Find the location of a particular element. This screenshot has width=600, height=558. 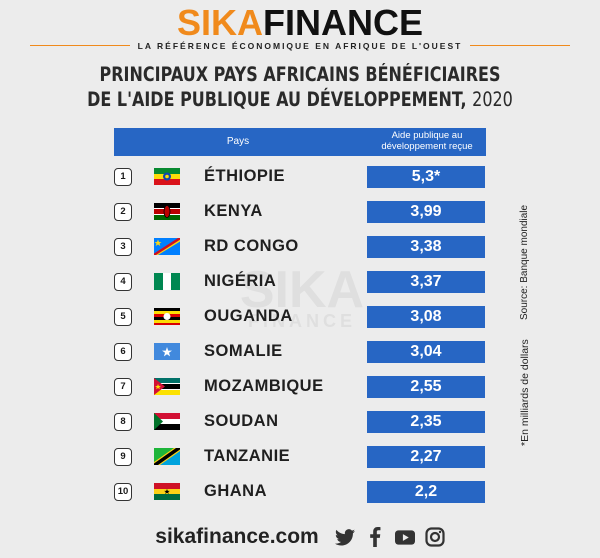

rank-badge: 10 is located at coordinates (123, 492).